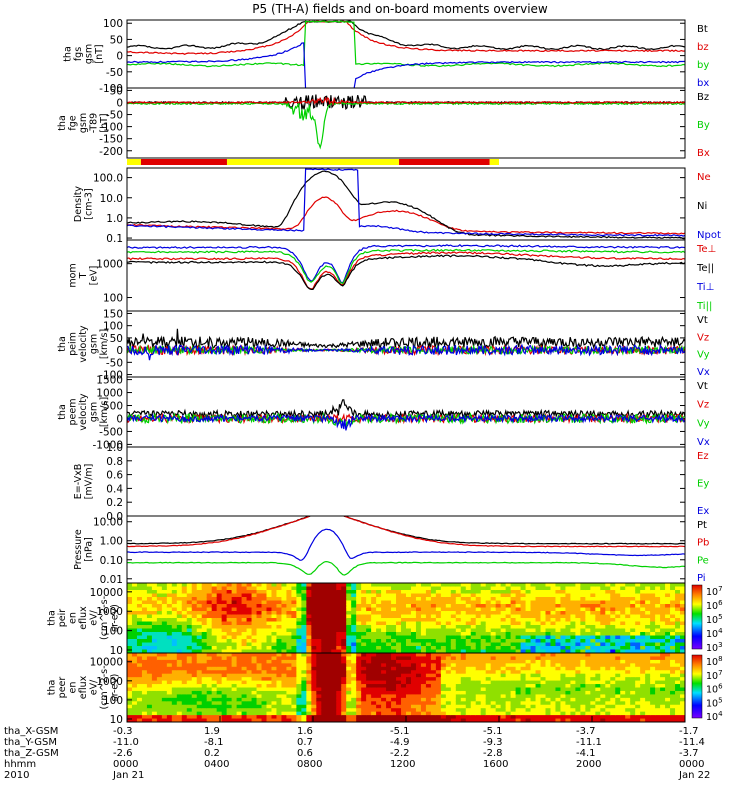 This screenshot has height=800, width=750. What do you see at coordinates (111, 432) in the screenshot?
I see `ytick-peem-4: -500` at bounding box center [111, 432].